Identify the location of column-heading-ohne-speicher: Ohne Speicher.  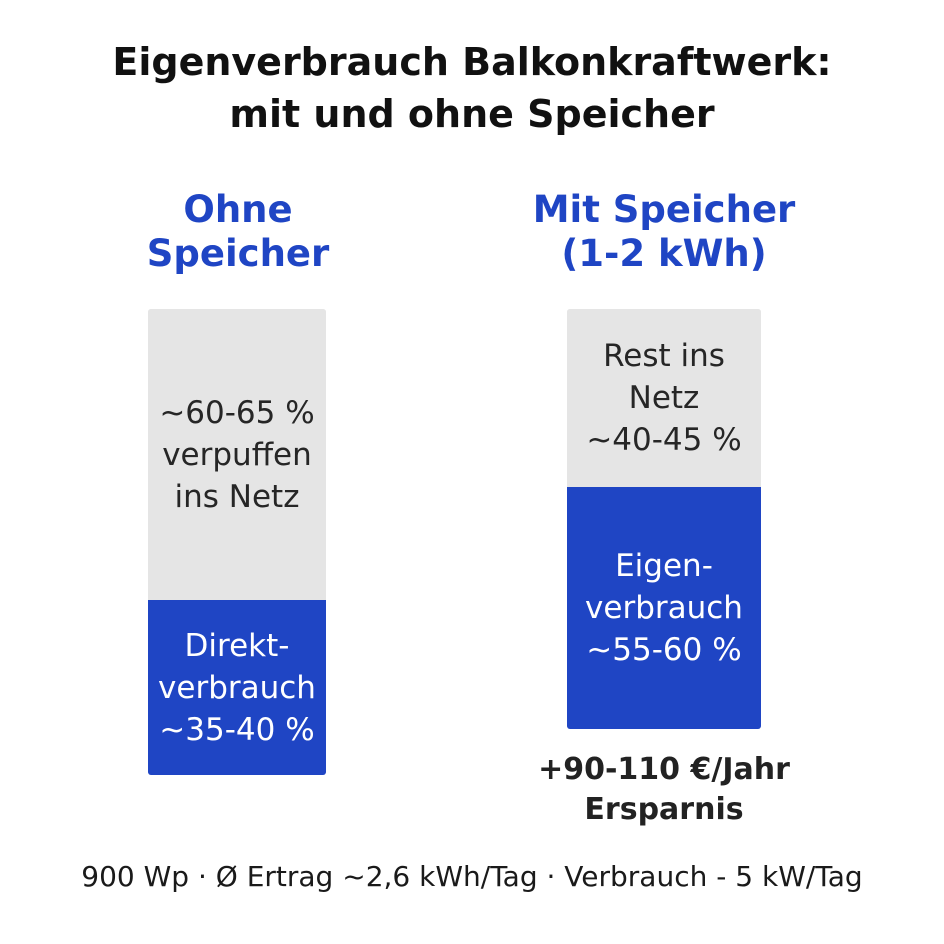
(238, 231).